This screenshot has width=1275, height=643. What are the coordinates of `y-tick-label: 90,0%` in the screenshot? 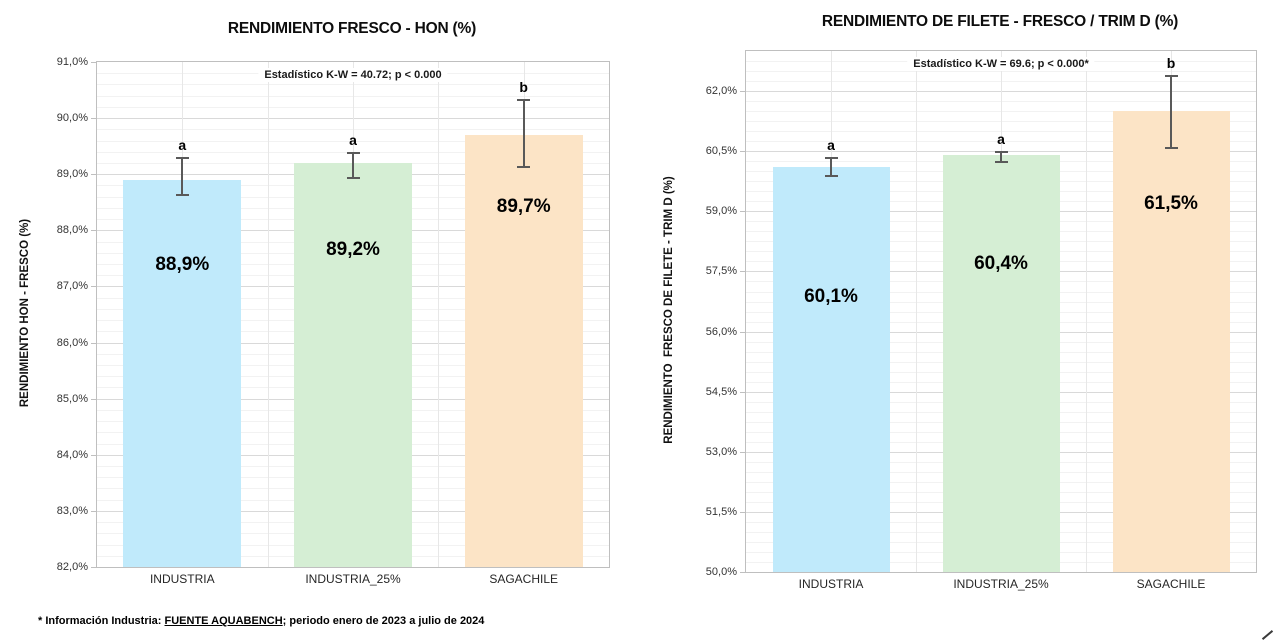 It's located at (72, 118).